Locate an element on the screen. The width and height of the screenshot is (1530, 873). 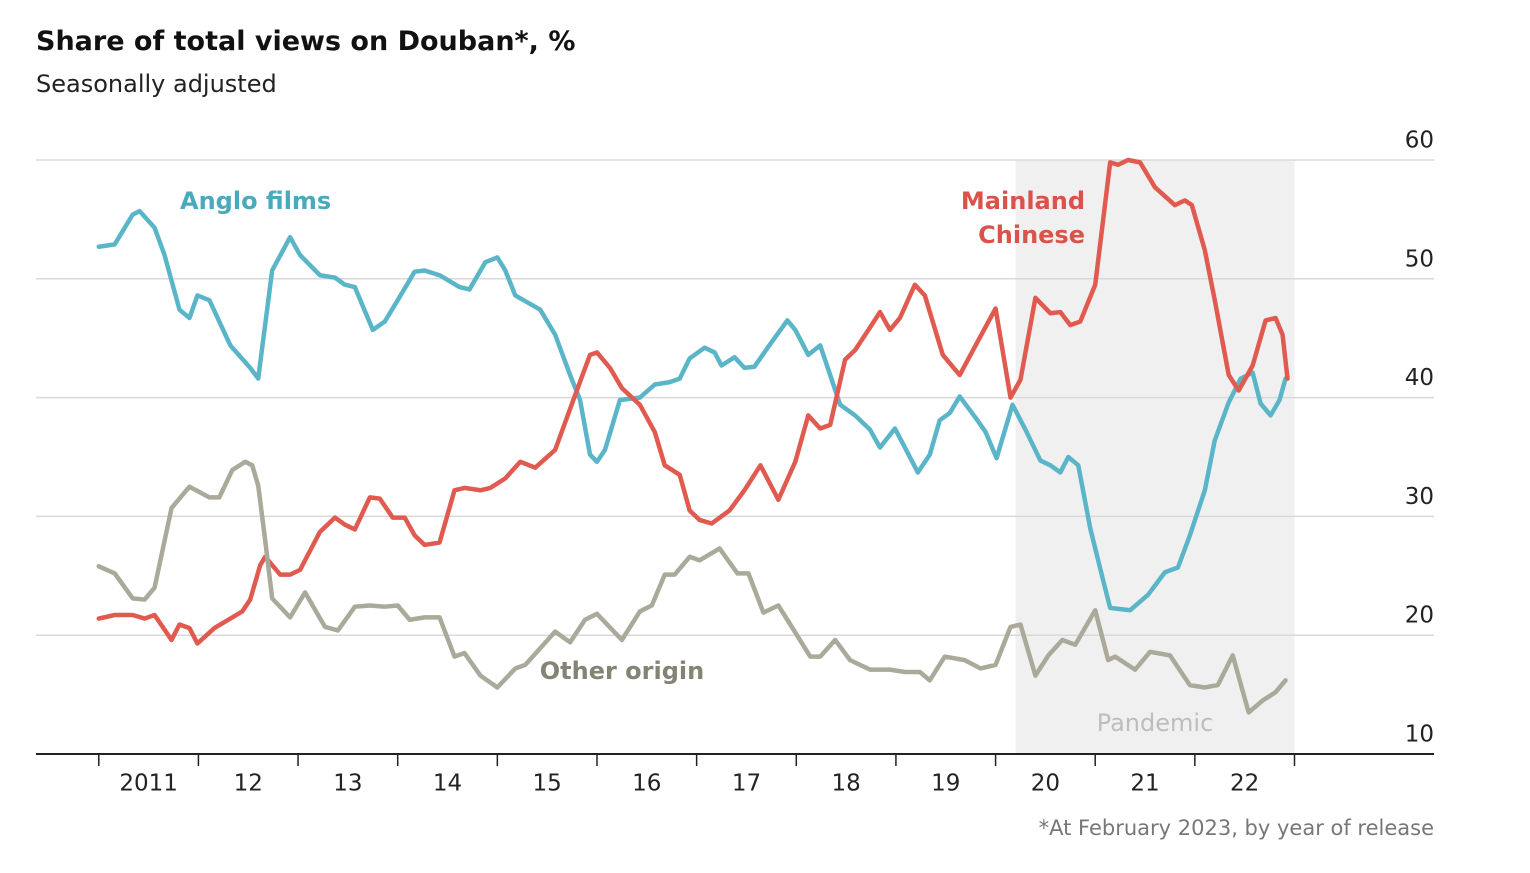
x-tick-label: 12 is located at coordinates (248, 784).